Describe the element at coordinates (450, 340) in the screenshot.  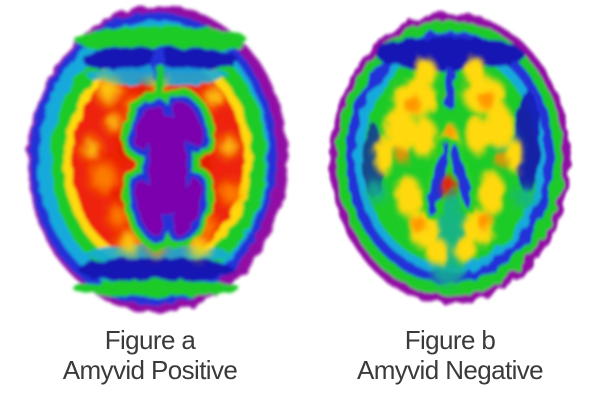
I see `figure-b-label: Figure b` at that location.